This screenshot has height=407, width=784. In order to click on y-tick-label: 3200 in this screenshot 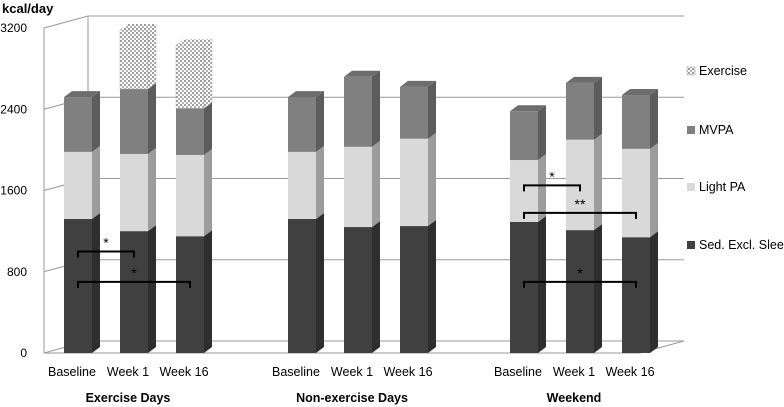, I will do `click(13, 28)`.